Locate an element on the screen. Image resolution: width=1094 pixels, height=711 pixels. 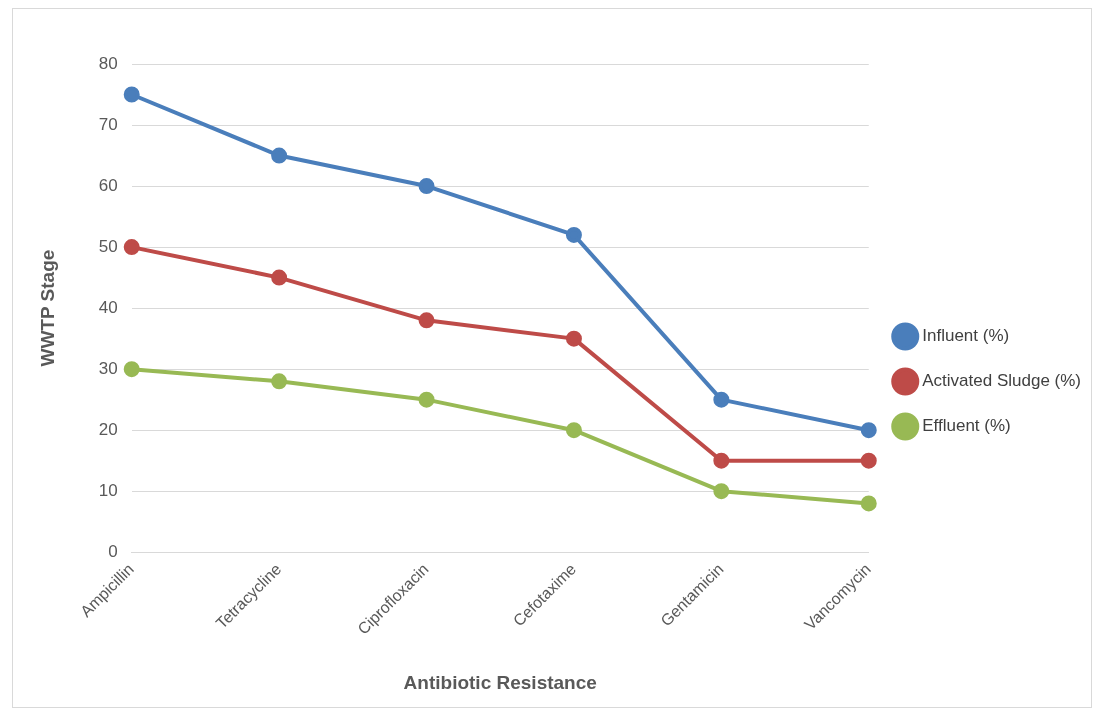
y-tick-label: 40 is located at coordinates (108, 307).